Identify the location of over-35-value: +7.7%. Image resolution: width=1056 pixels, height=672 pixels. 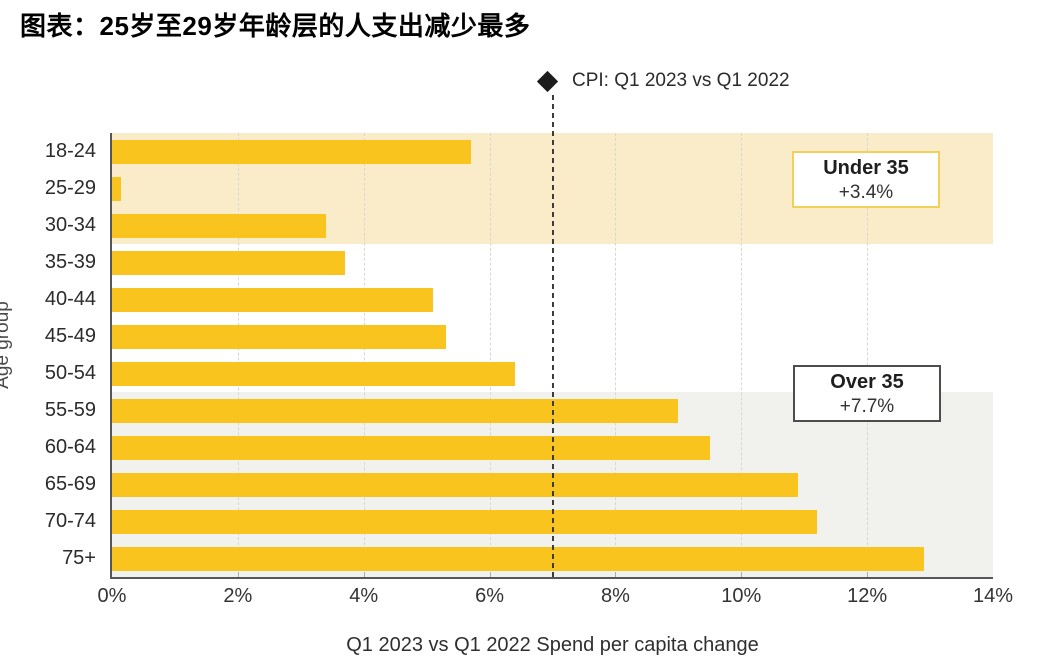
(867, 406).